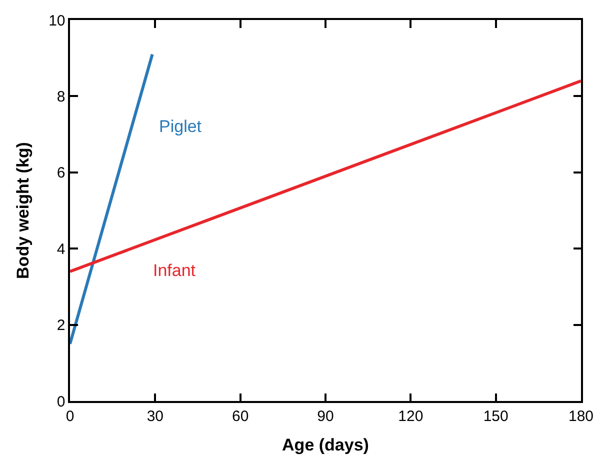 The image size is (606, 464). I want to click on y-tick-label: 10, so click(57, 21).